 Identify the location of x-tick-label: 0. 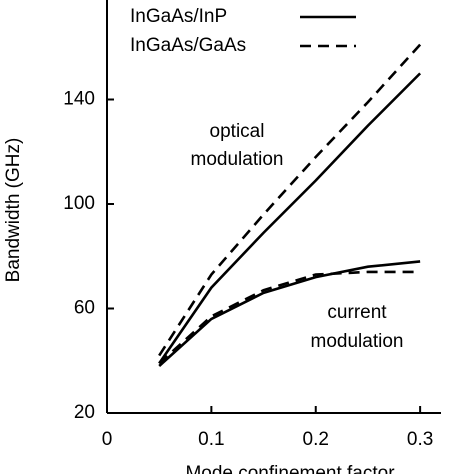
(107, 439).